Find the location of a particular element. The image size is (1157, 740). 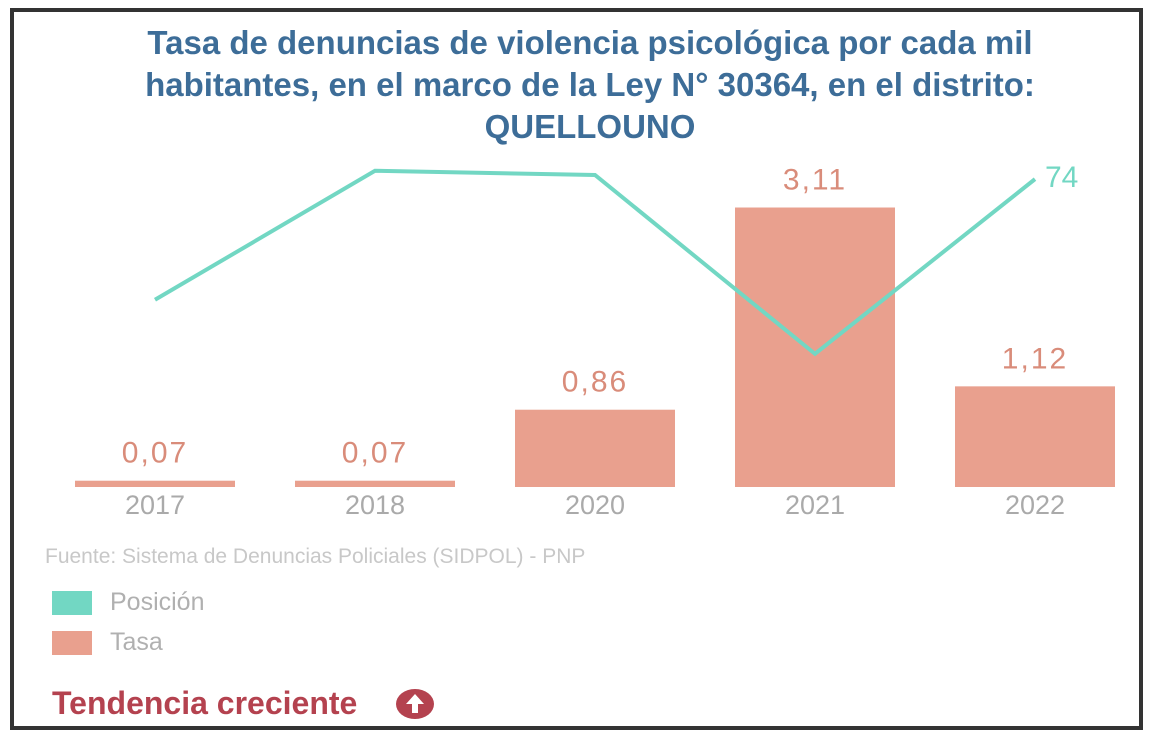

legend-item: Tasa is located at coordinates (107, 642).